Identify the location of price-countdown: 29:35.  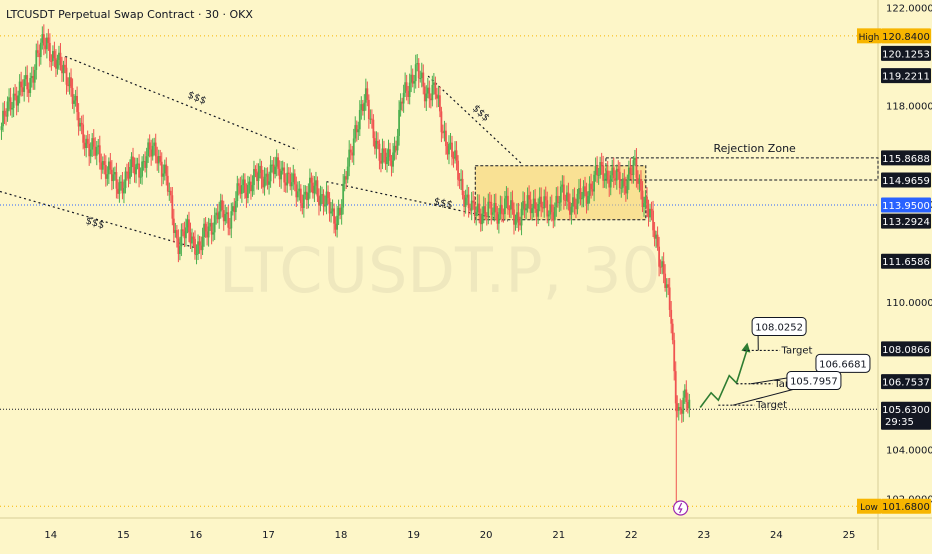
(899, 422).